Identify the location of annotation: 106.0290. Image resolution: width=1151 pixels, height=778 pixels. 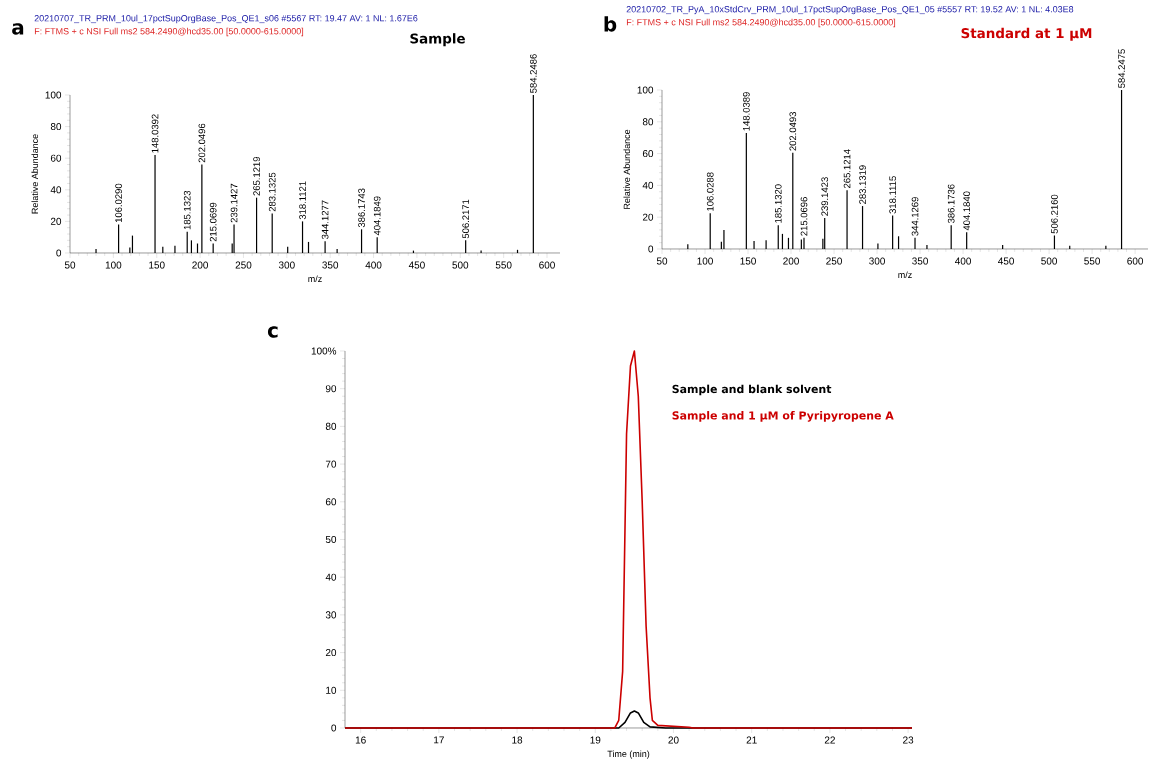
(118, 203).